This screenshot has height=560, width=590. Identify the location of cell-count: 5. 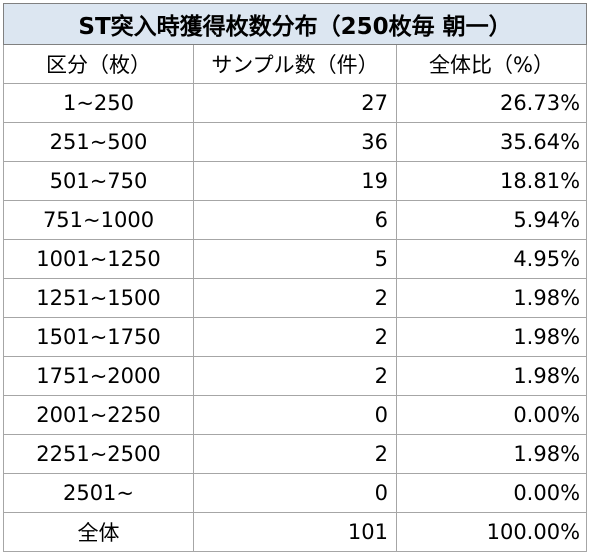
(295, 259).